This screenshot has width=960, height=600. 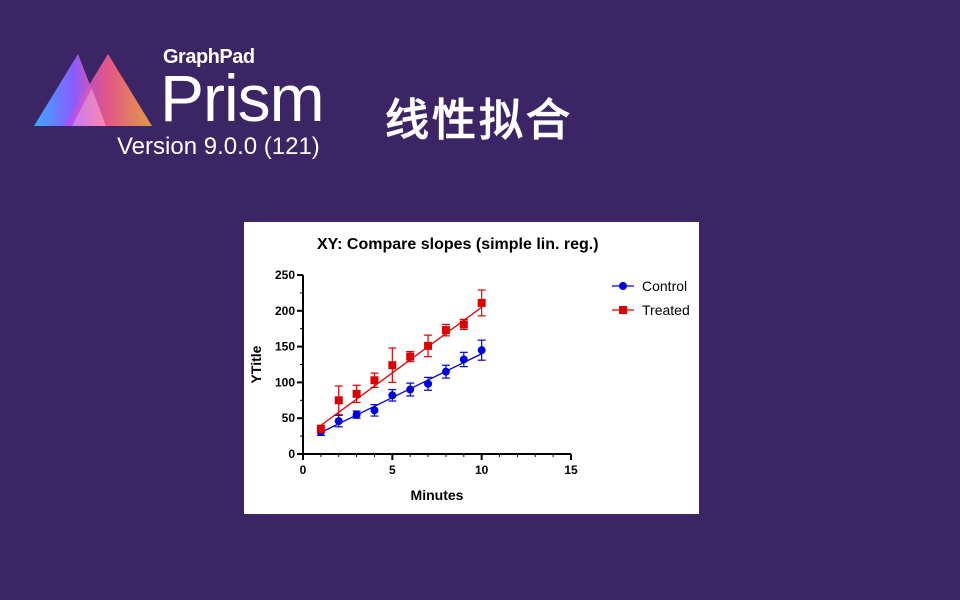 I want to click on y-tick-label: 50, so click(x=289, y=418).